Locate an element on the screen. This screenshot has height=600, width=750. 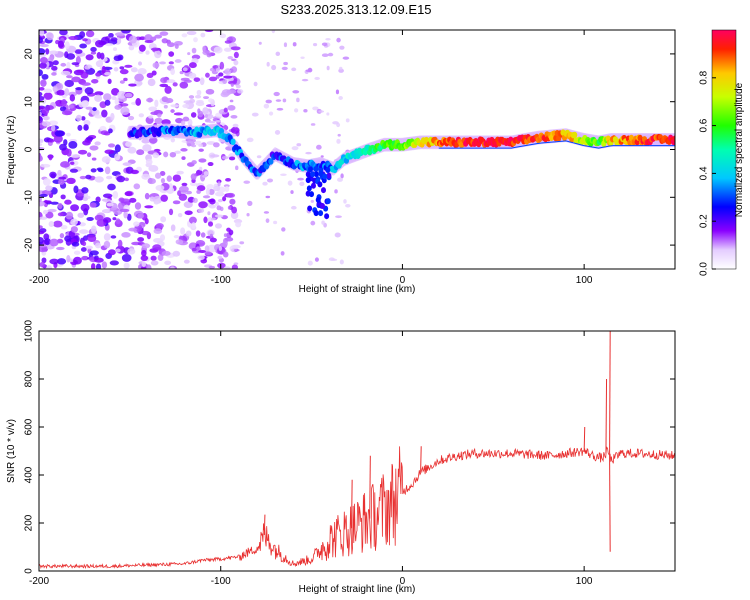
spectrogram-xtick-label: -200 is located at coordinates (39, 280).